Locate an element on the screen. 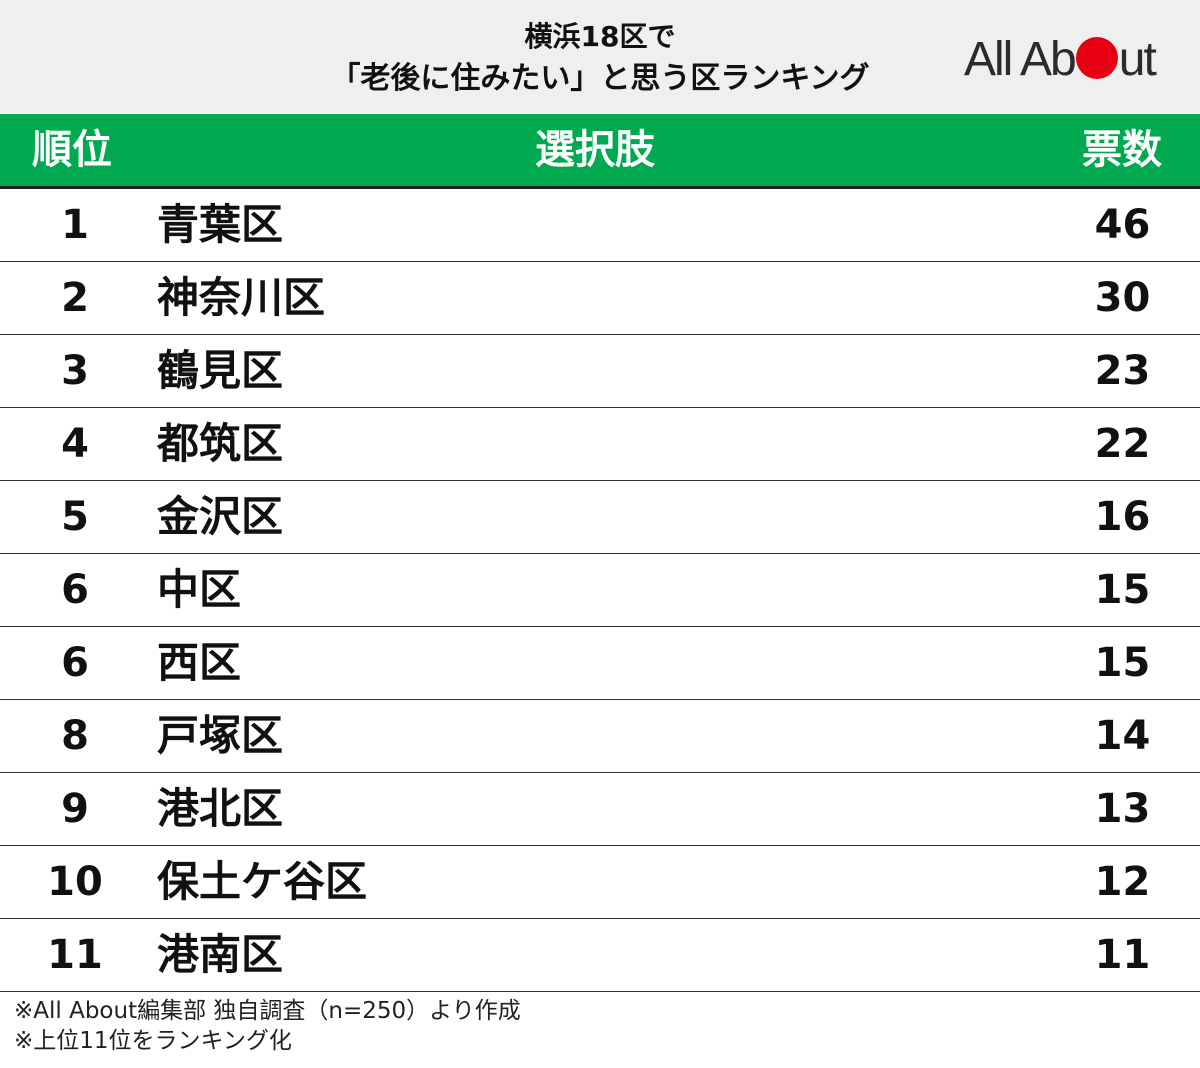 The image size is (1200, 1068). votes-cell: 14 is located at coordinates (1122, 736).